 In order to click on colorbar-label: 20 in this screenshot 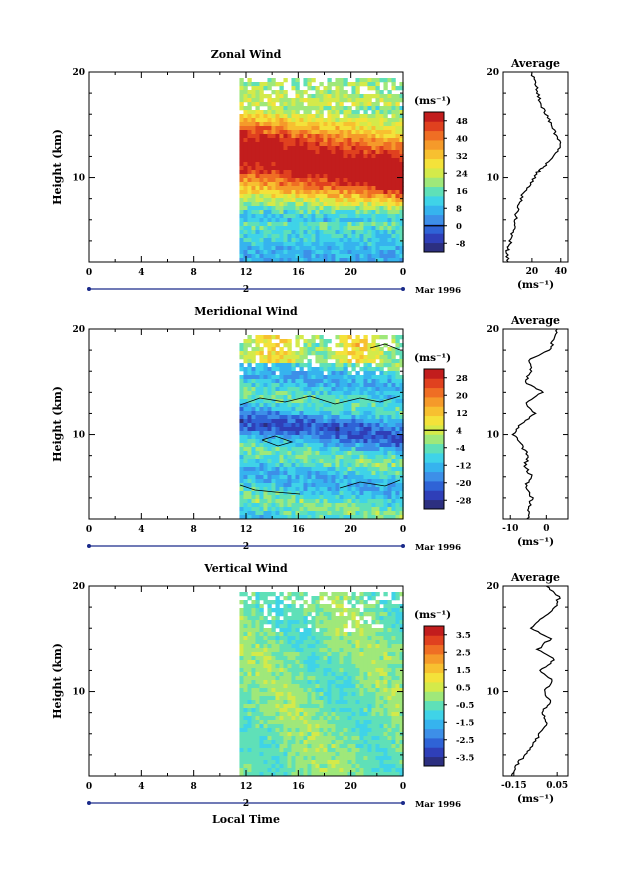, I will do `click(462, 396)`.